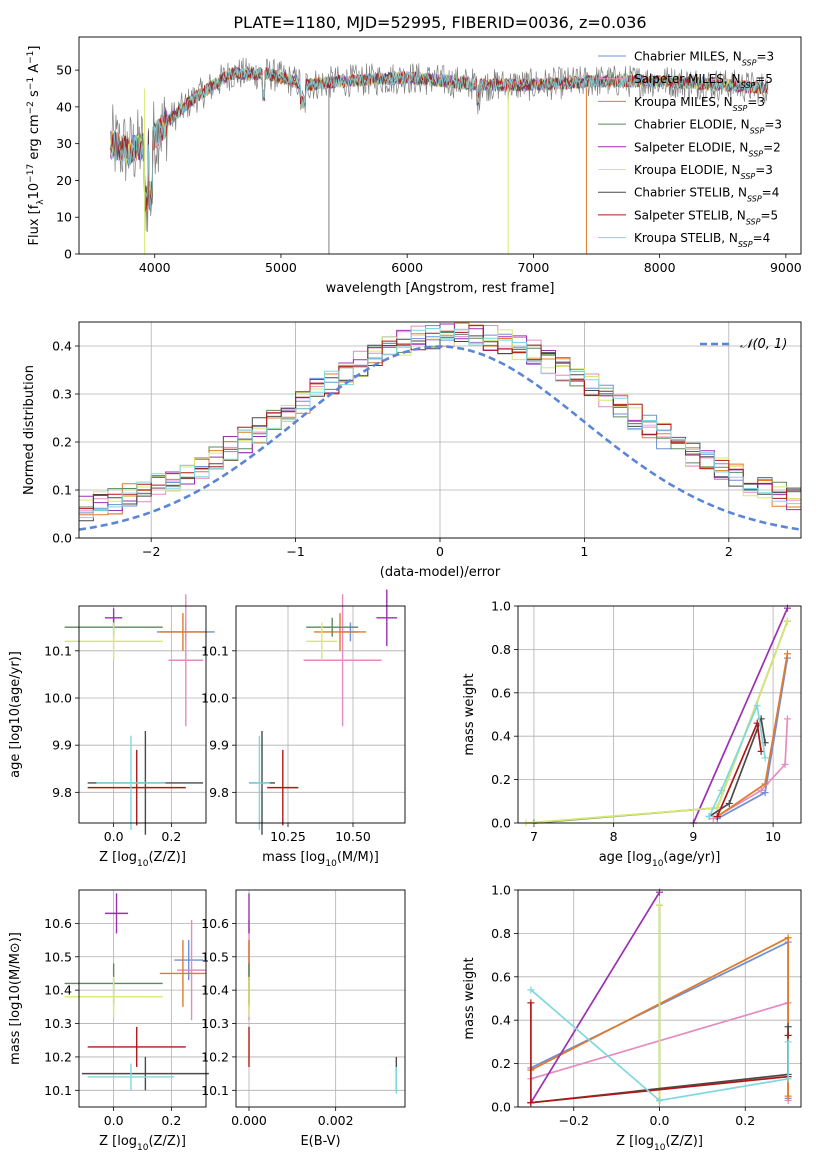 The width and height of the screenshot is (819, 1170). Describe the element at coordinates (142, 998) in the screenshot. I see `mass_vs_Z-frame` at that location.